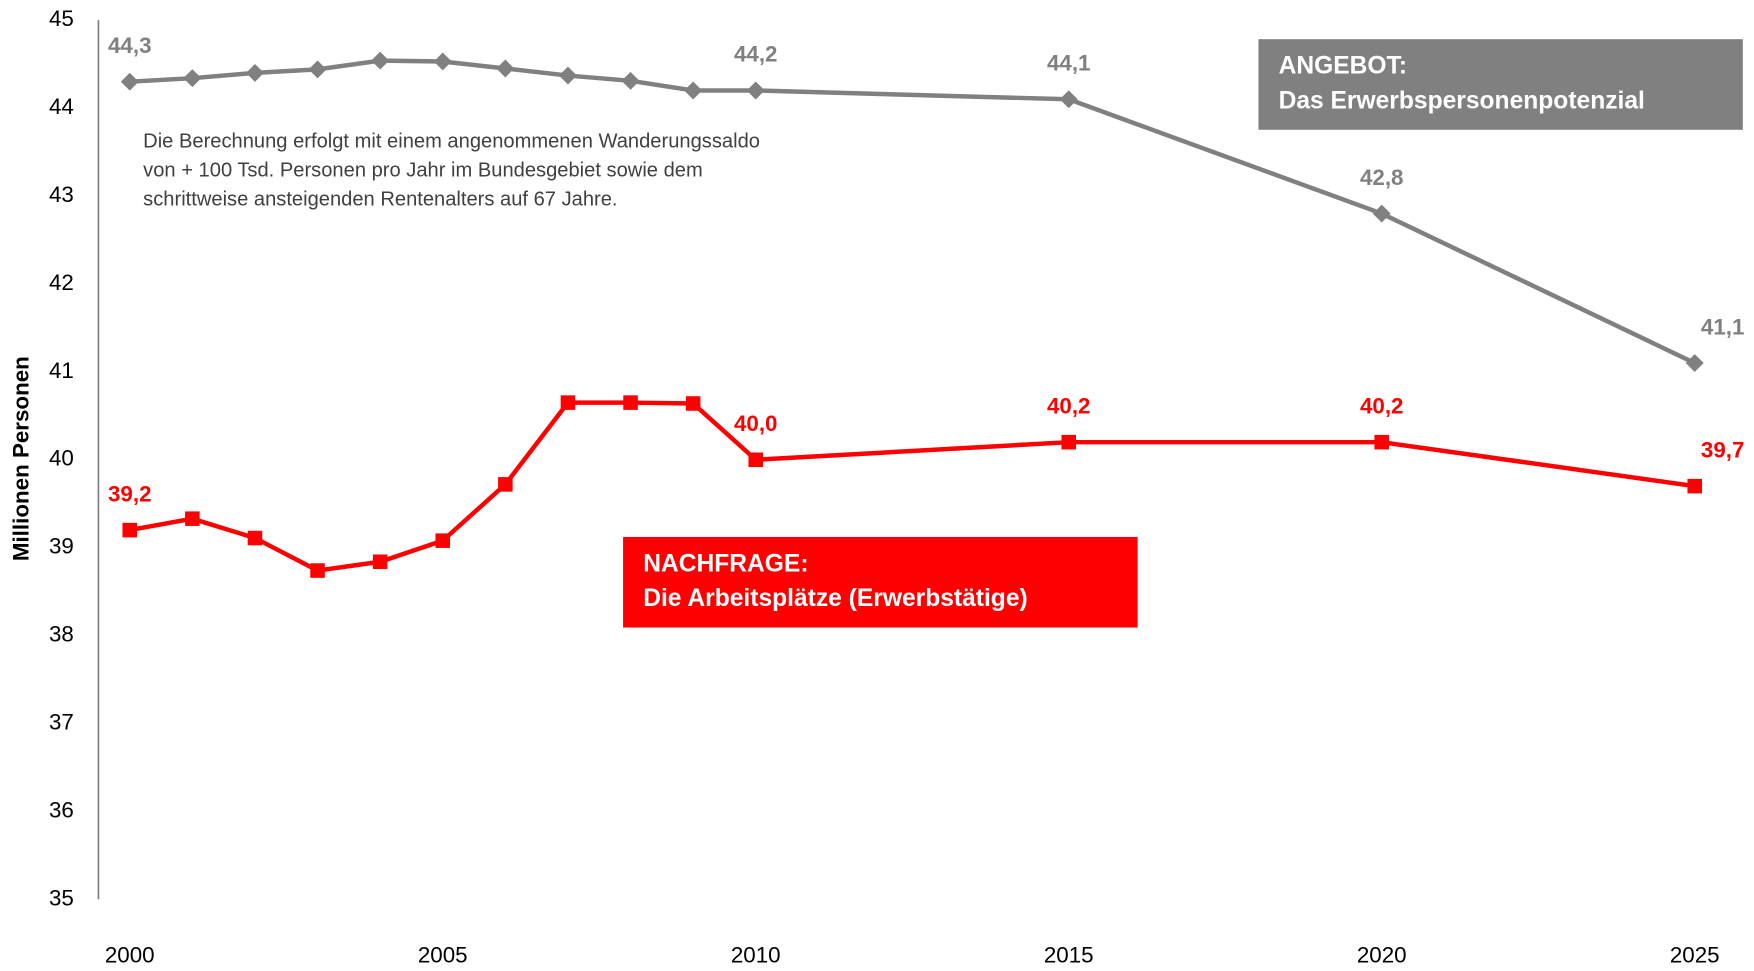  What do you see at coordinates (20, 458) in the screenshot?
I see `y-axis-label: Millionen Personen` at bounding box center [20, 458].